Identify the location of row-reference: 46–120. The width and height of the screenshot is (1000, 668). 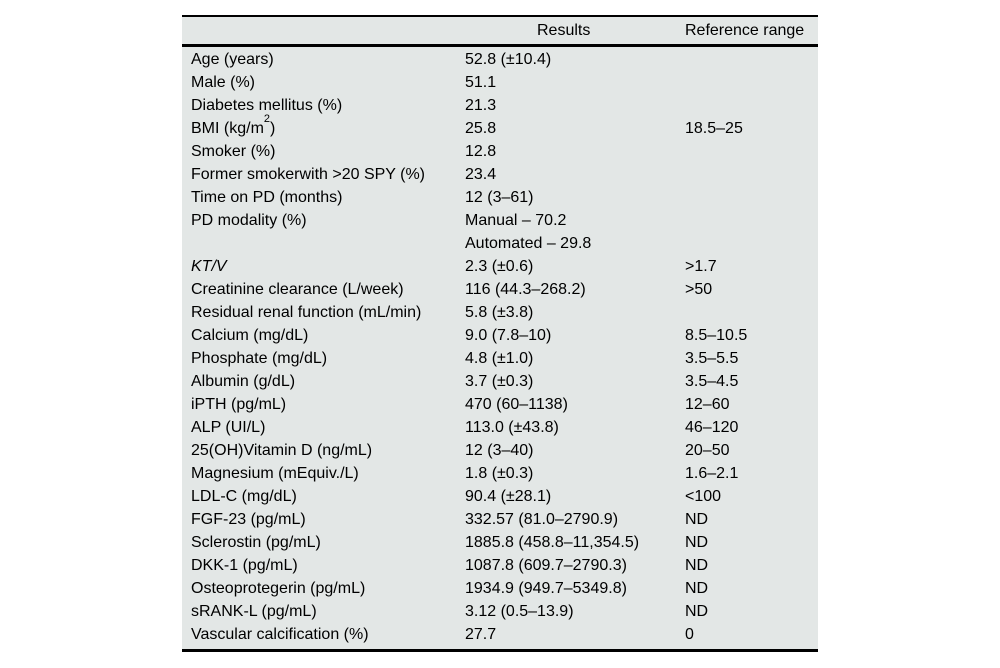
(712, 427).